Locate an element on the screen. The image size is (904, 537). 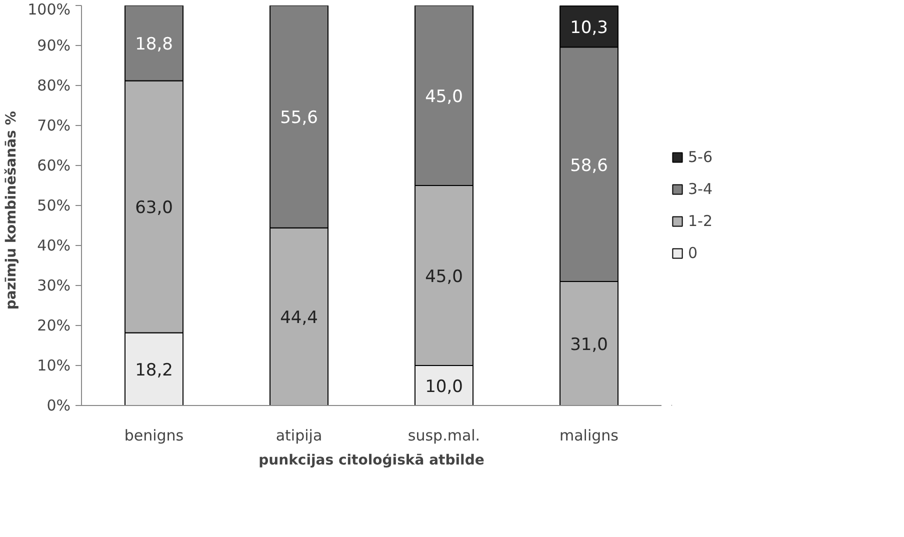
data-label: 18,2 is located at coordinates (154, 370).